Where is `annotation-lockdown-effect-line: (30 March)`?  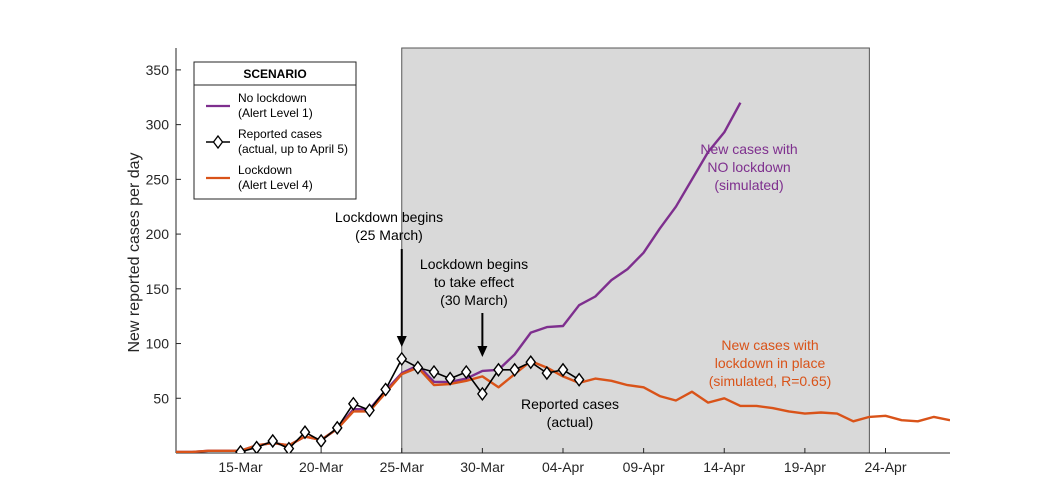
annotation-lockdown-effect-line: (30 March) is located at coordinates (474, 300).